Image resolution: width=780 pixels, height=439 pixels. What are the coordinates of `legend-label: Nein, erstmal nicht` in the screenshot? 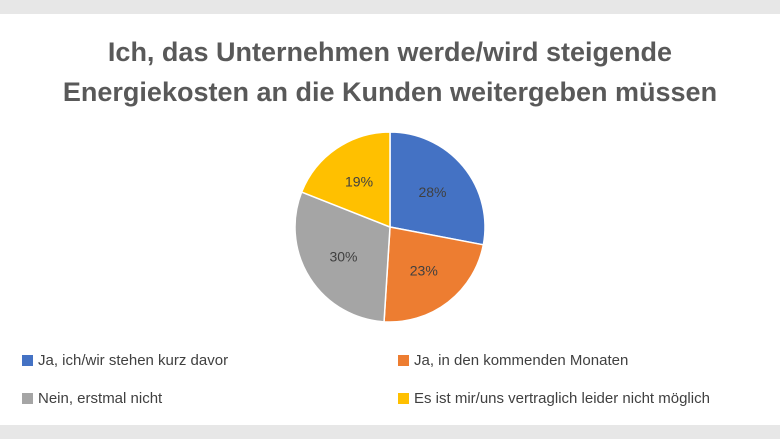 It's located at (100, 398).